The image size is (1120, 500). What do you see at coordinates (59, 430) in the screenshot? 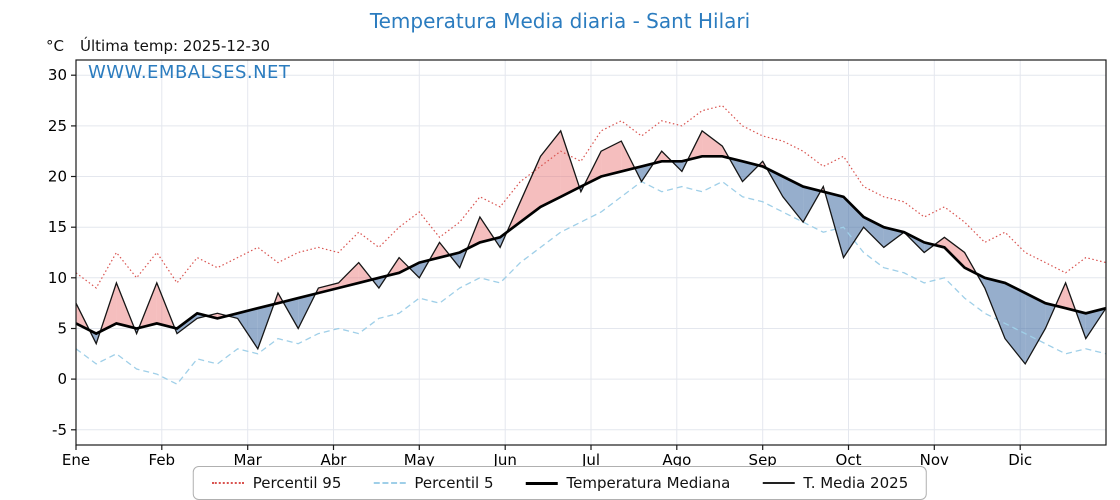
I see `y-tick-label: -5` at bounding box center [59, 430].